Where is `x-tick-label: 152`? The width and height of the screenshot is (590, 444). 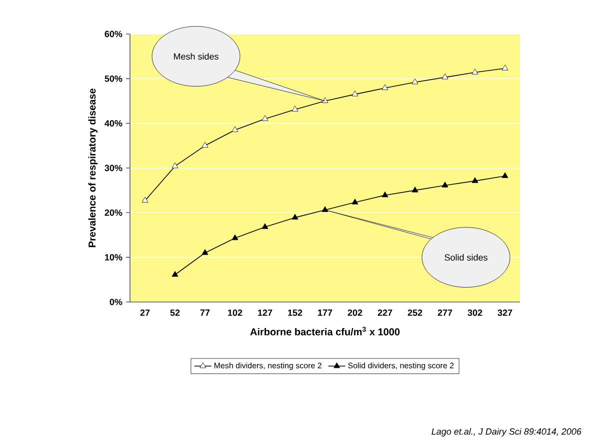 x-tick-label: 152 is located at coordinates (295, 313).